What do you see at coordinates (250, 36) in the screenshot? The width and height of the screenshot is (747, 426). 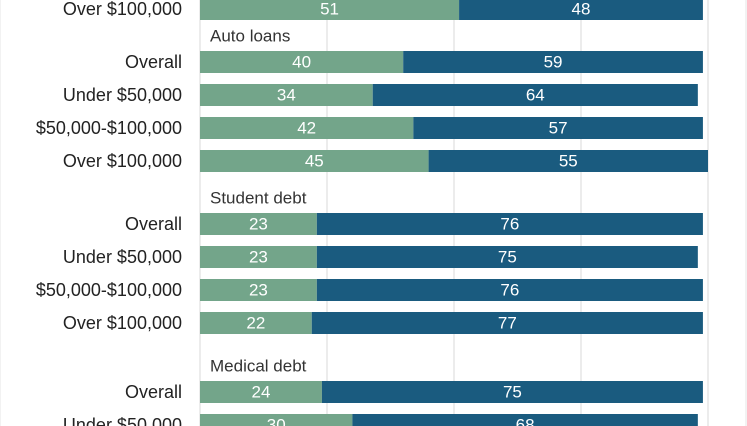 I see `section-title: Auto loans` at bounding box center [250, 36].